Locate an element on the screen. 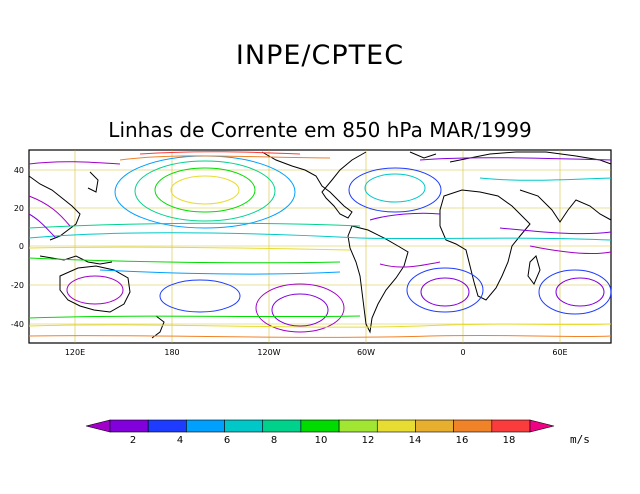 The height and width of the screenshot is (494, 640). colorbar-label-4: 4 is located at coordinates (180, 440).